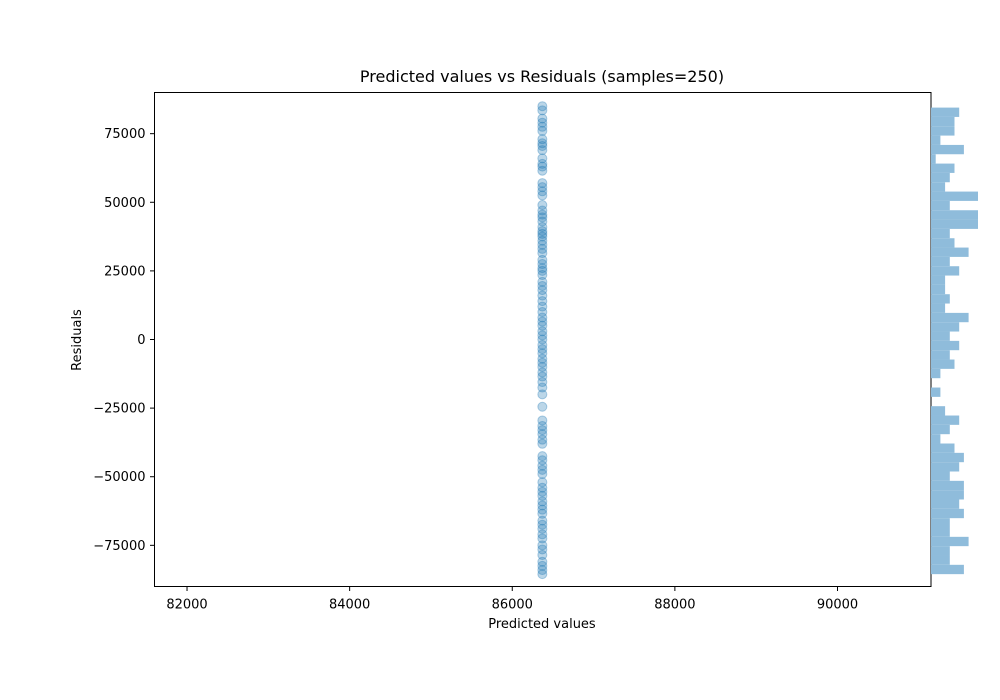 This screenshot has height=700, width=1000. What do you see at coordinates (674, 605) in the screenshot?
I see `x-tick-label: 88000` at bounding box center [674, 605].